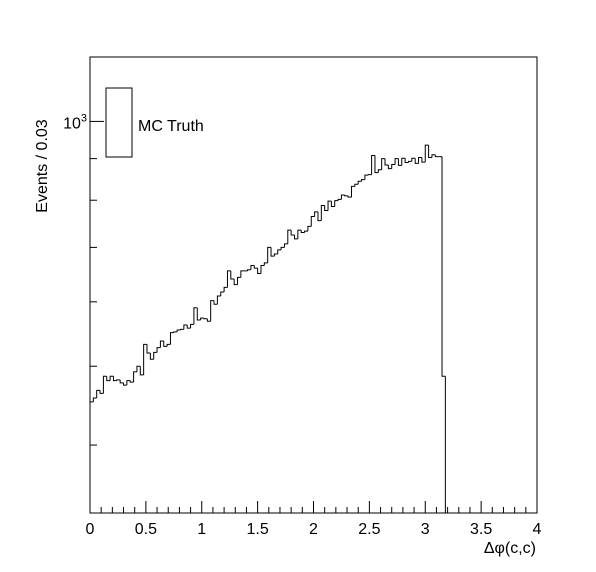 Image resolution: width=596 pixels, height=572 pixels. Describe the element at coordinates (510, 548) in the screenshot. I see `x-axis-title: Δφ(c,c)` at that location.